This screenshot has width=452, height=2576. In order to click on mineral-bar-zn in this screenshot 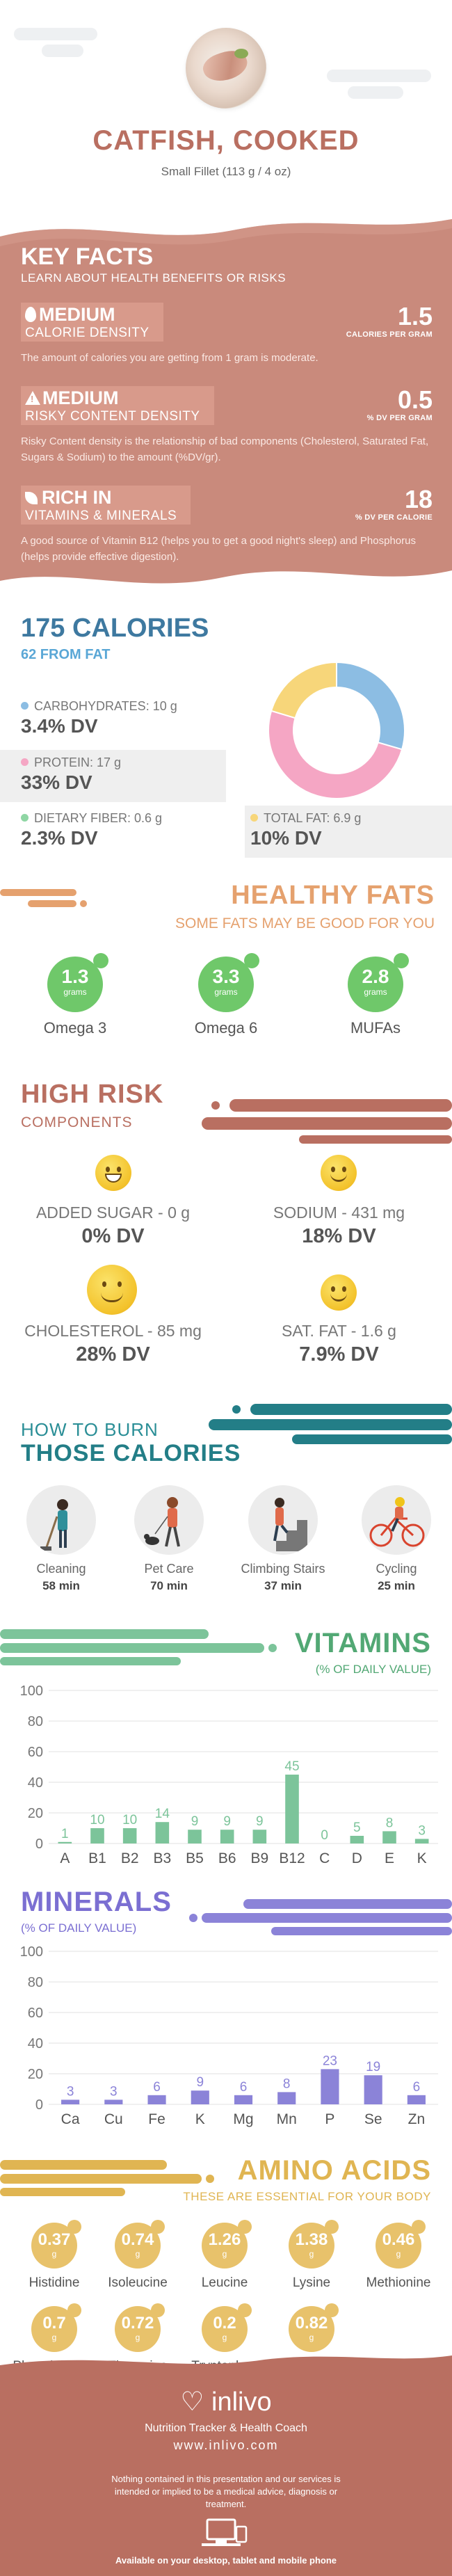, I will do `click(416, 2099)`.